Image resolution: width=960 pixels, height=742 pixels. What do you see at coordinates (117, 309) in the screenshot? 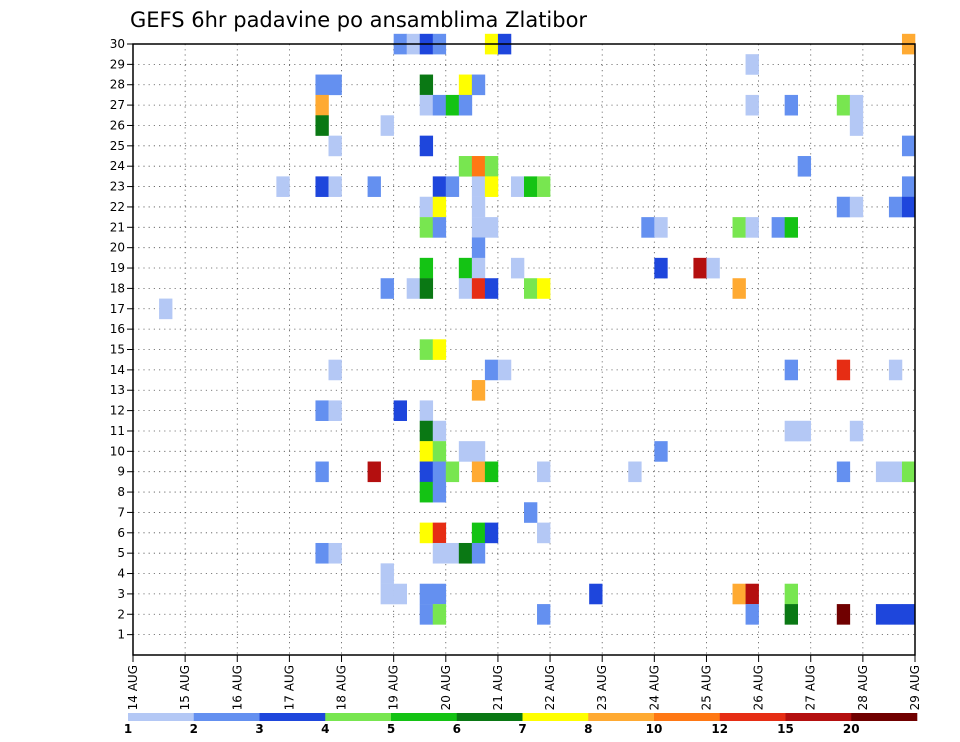
I see `y-tick-label: 17` at bounding box center [117, 309].